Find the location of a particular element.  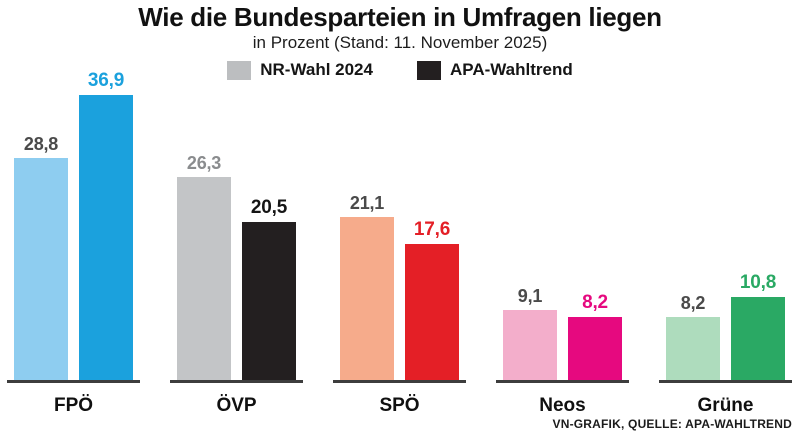

bar-value-label: 20,5 is located at coordinates (269, 207).